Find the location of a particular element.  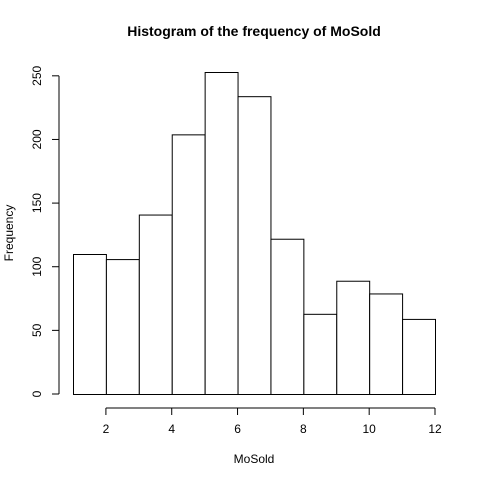

chart-title: Histogram of the frequency of MoSold is located at coordinates (254, 31).